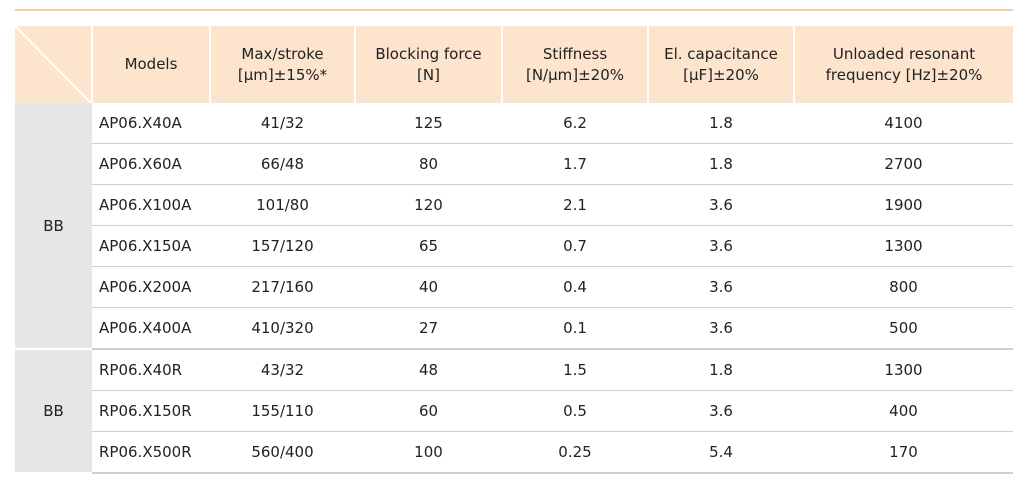 This screenshot has height=481, width=1024. I want to click on stroke-cell: 217/160, so click(282, 287).